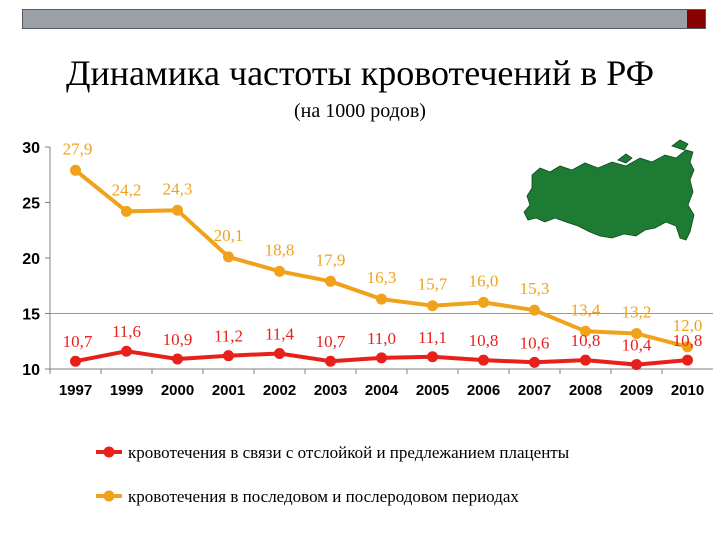 The width and height of the screenshot is (720, 540). Describe the element at coordinates (75, 390) in the screenshot. I see `x-tick-label: 1997` at that location.